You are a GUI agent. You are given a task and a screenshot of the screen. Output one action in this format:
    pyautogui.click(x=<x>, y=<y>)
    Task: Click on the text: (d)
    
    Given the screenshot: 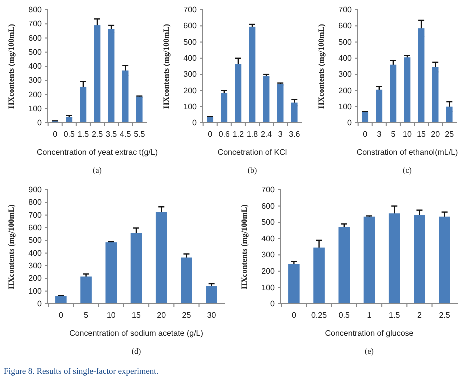 What is the action you would take?
    pyautogui.click(x=137, y=351)
    